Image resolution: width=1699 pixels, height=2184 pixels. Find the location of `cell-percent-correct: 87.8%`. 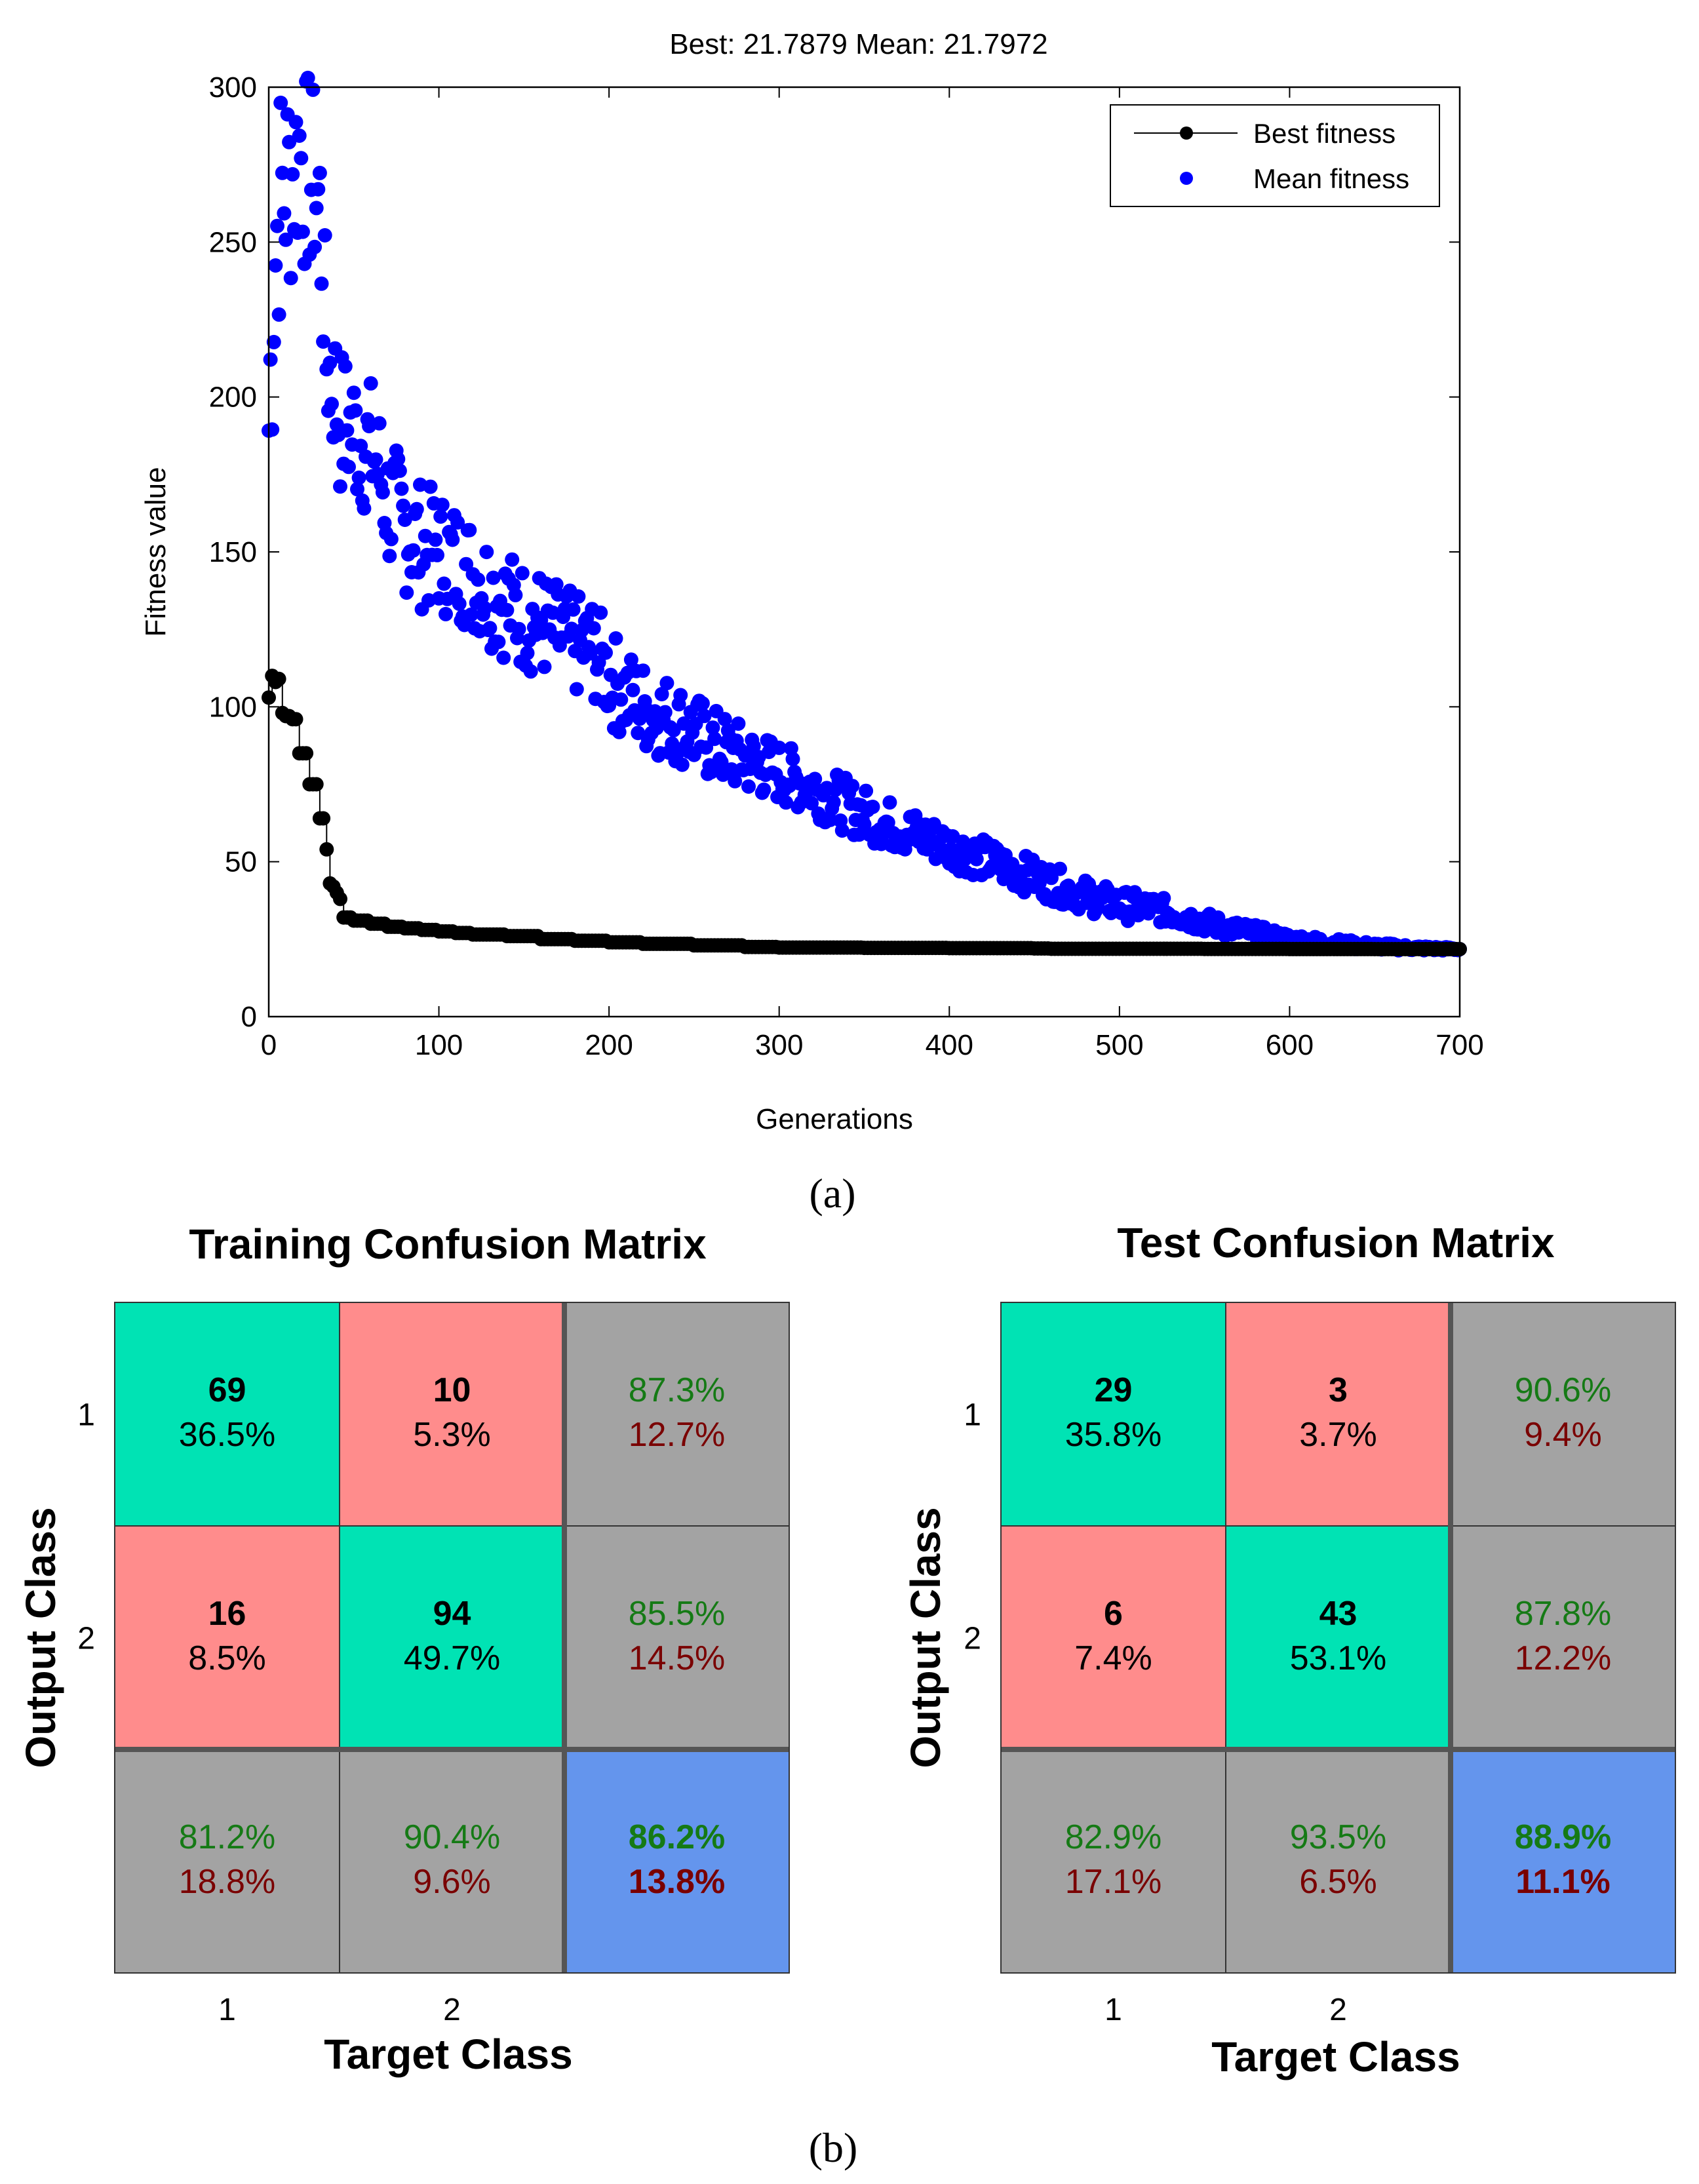

cell-percent-correct: 87.8% is located at coordinates (1563, 1614).